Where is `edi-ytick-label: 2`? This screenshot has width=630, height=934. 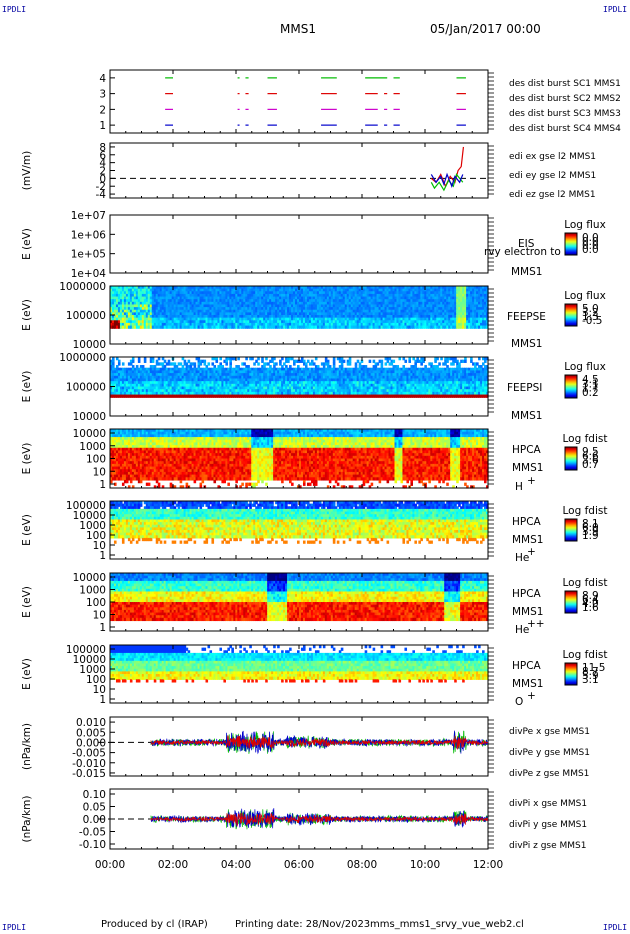 edi-ytick-label: 2 is located at coordinates (102, 172).